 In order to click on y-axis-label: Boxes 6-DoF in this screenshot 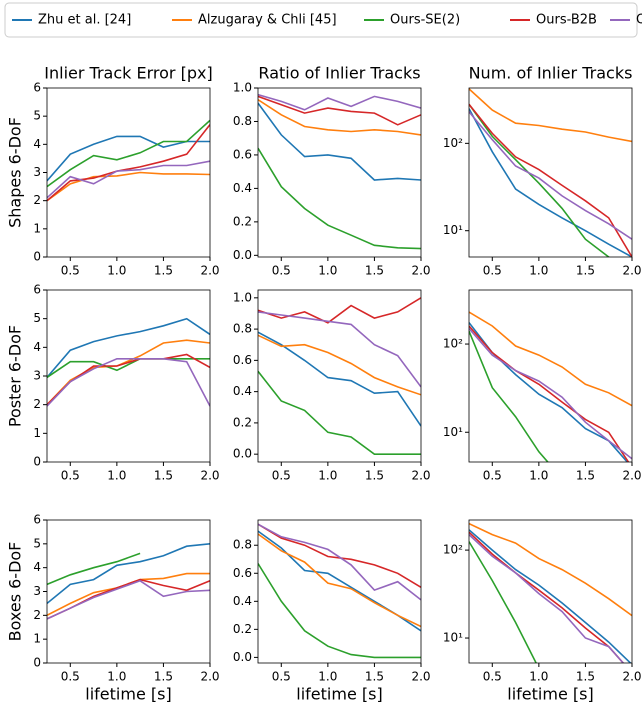, I will do `click(15, 592)`.